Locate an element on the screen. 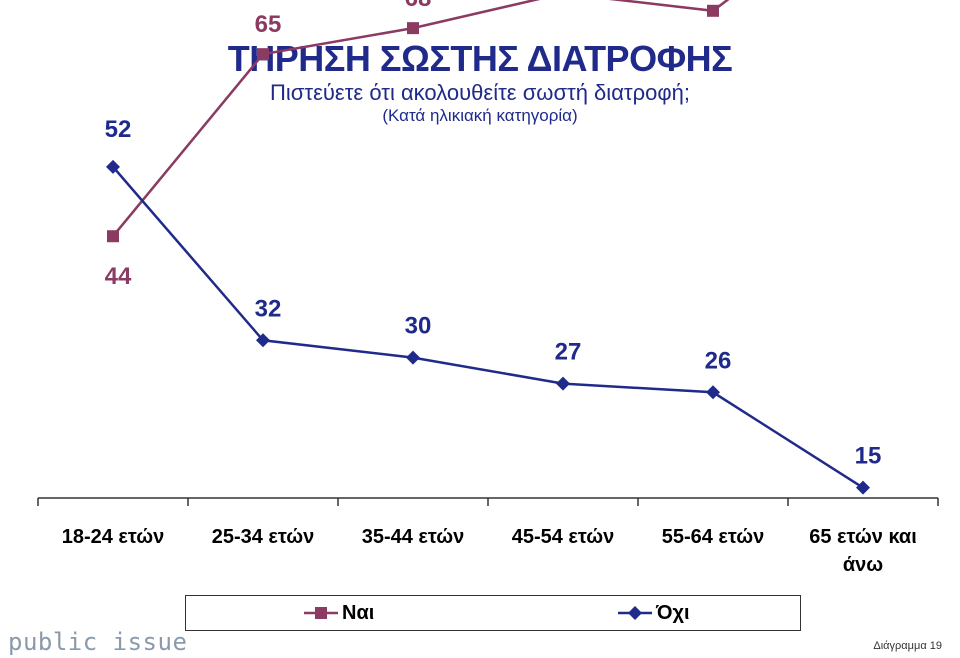  data-label-no: 52 is located at coordinates (118, 129).